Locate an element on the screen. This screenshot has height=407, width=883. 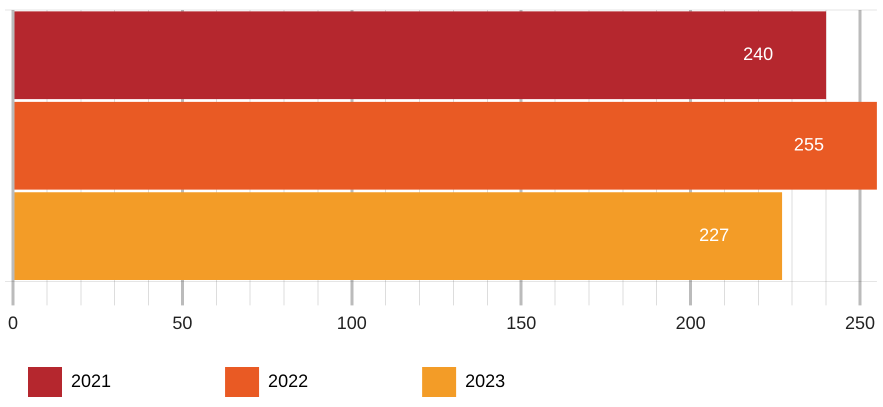
x-tick-label: 100 is located at coordinates (351, 323).